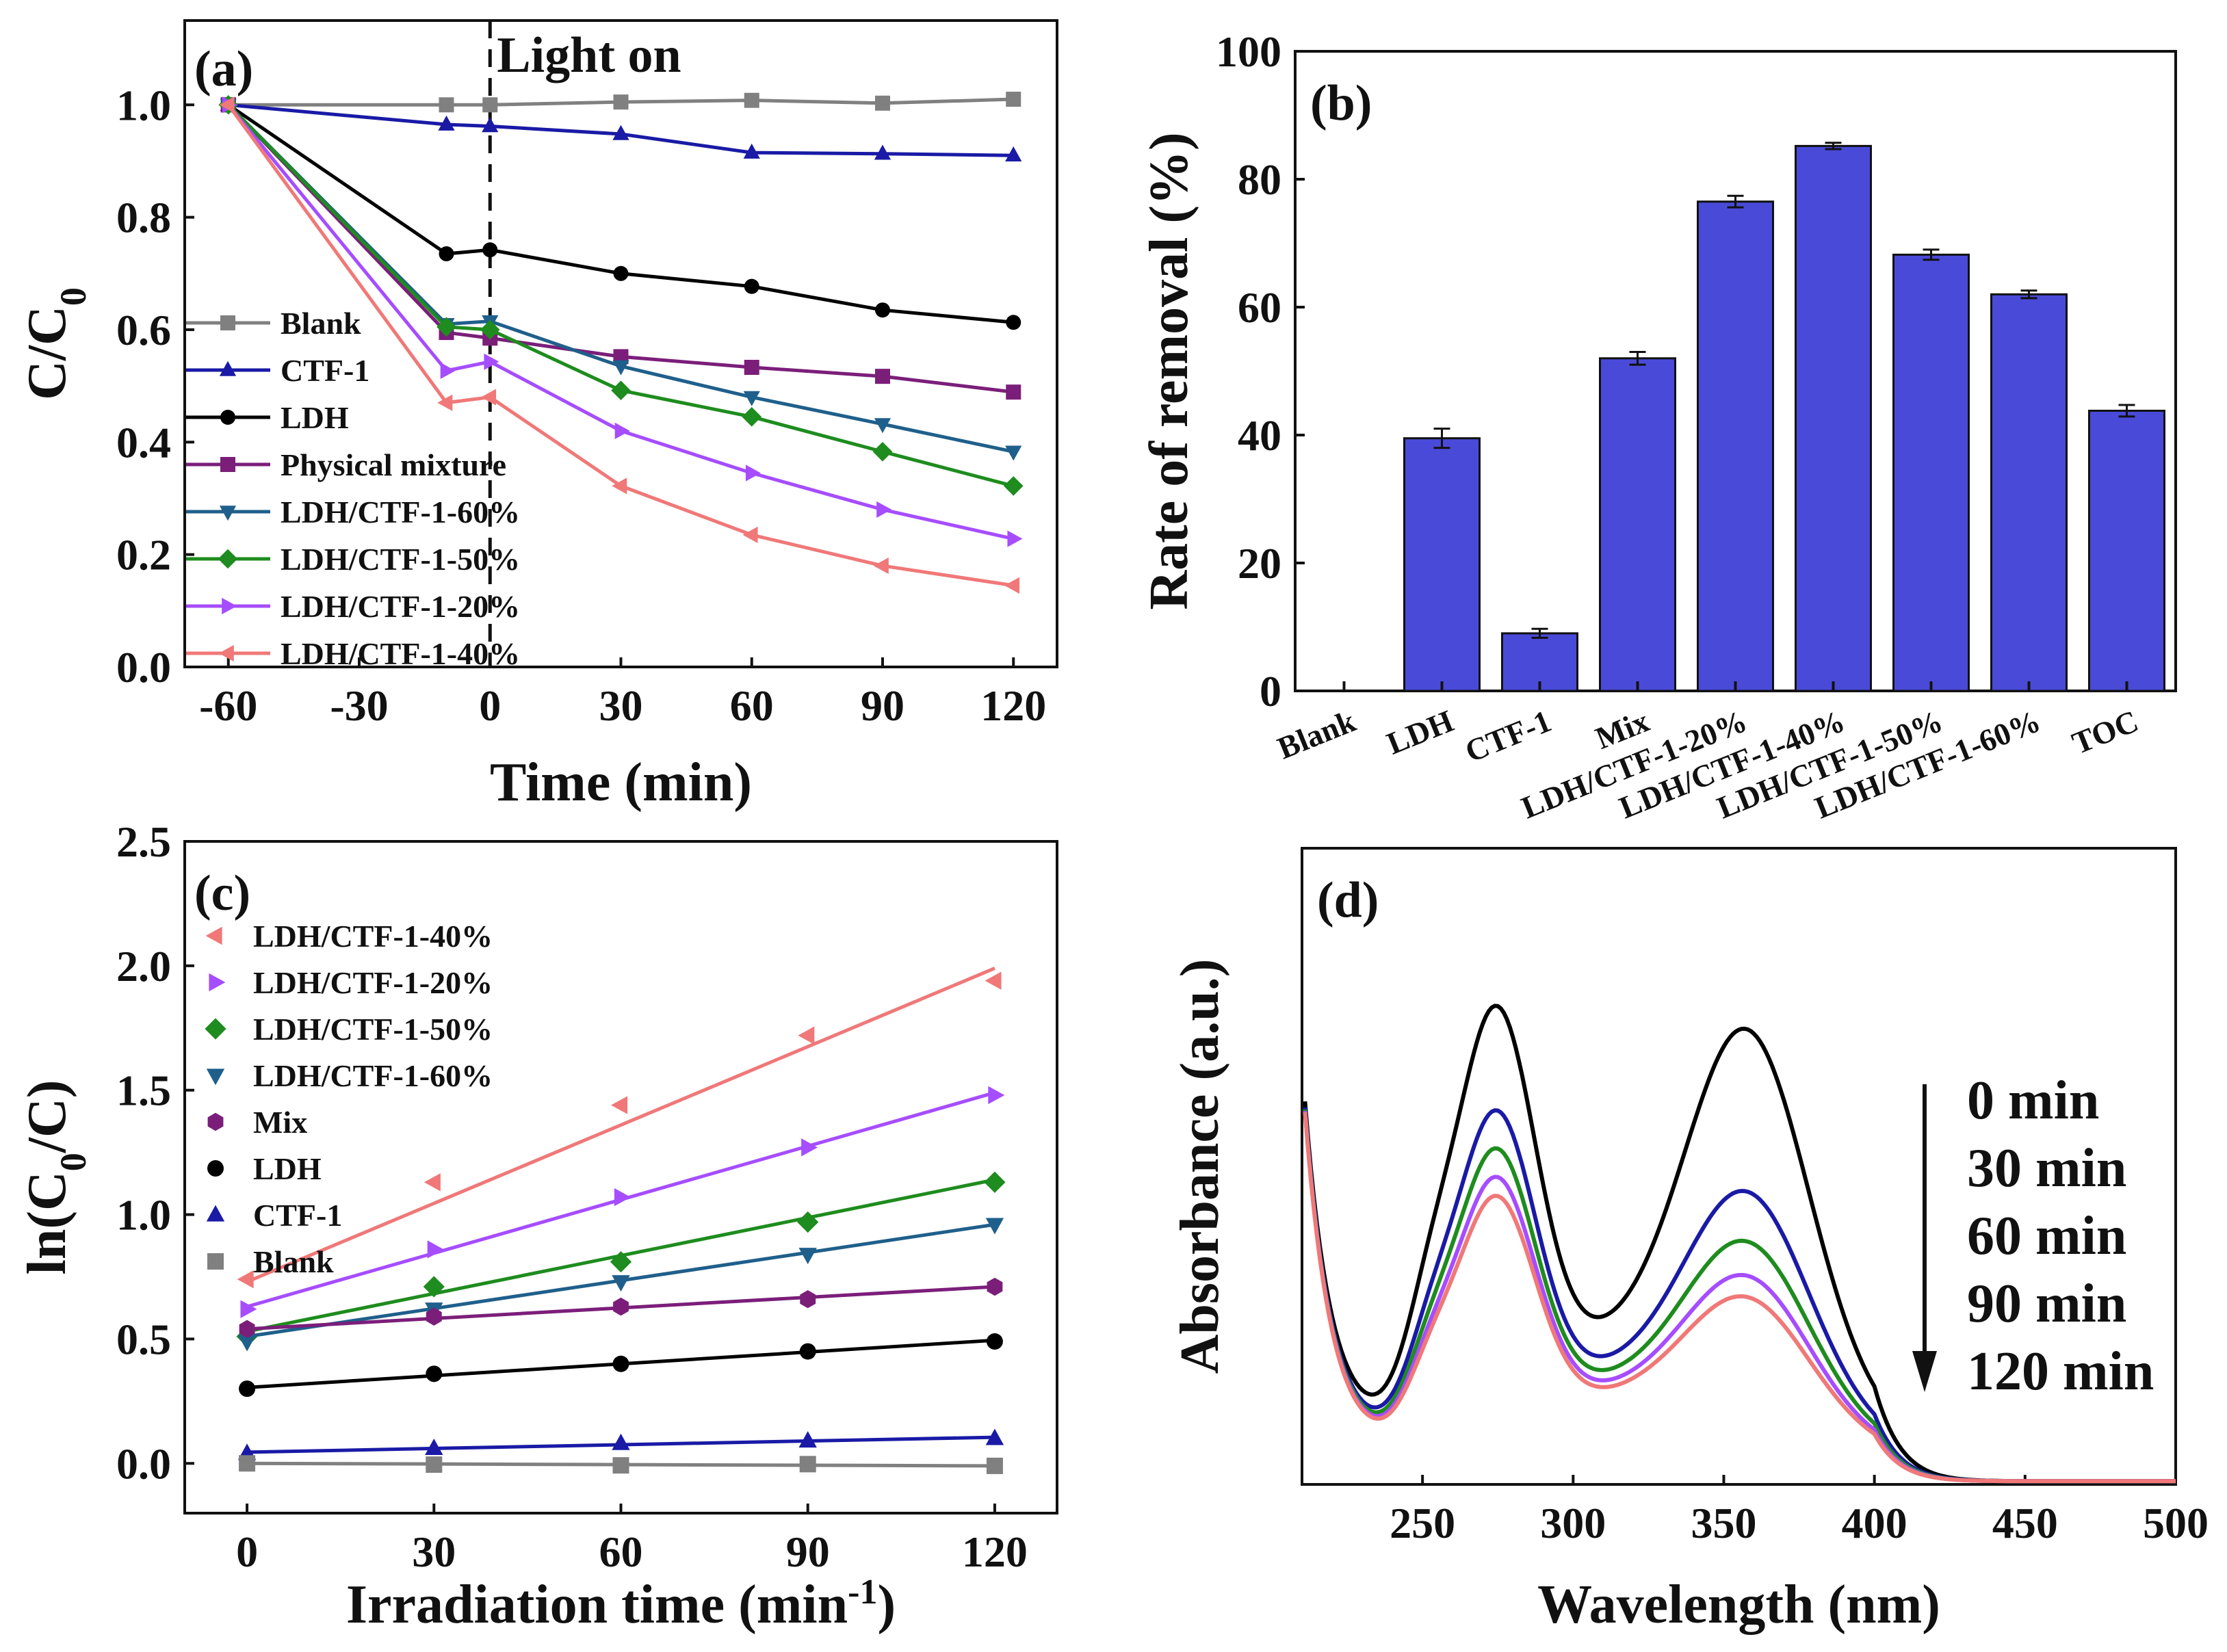 This screenshot has height=1652, width=2227. I want to click on y-axis-label: ln(C0/C), so click(55, 1177).